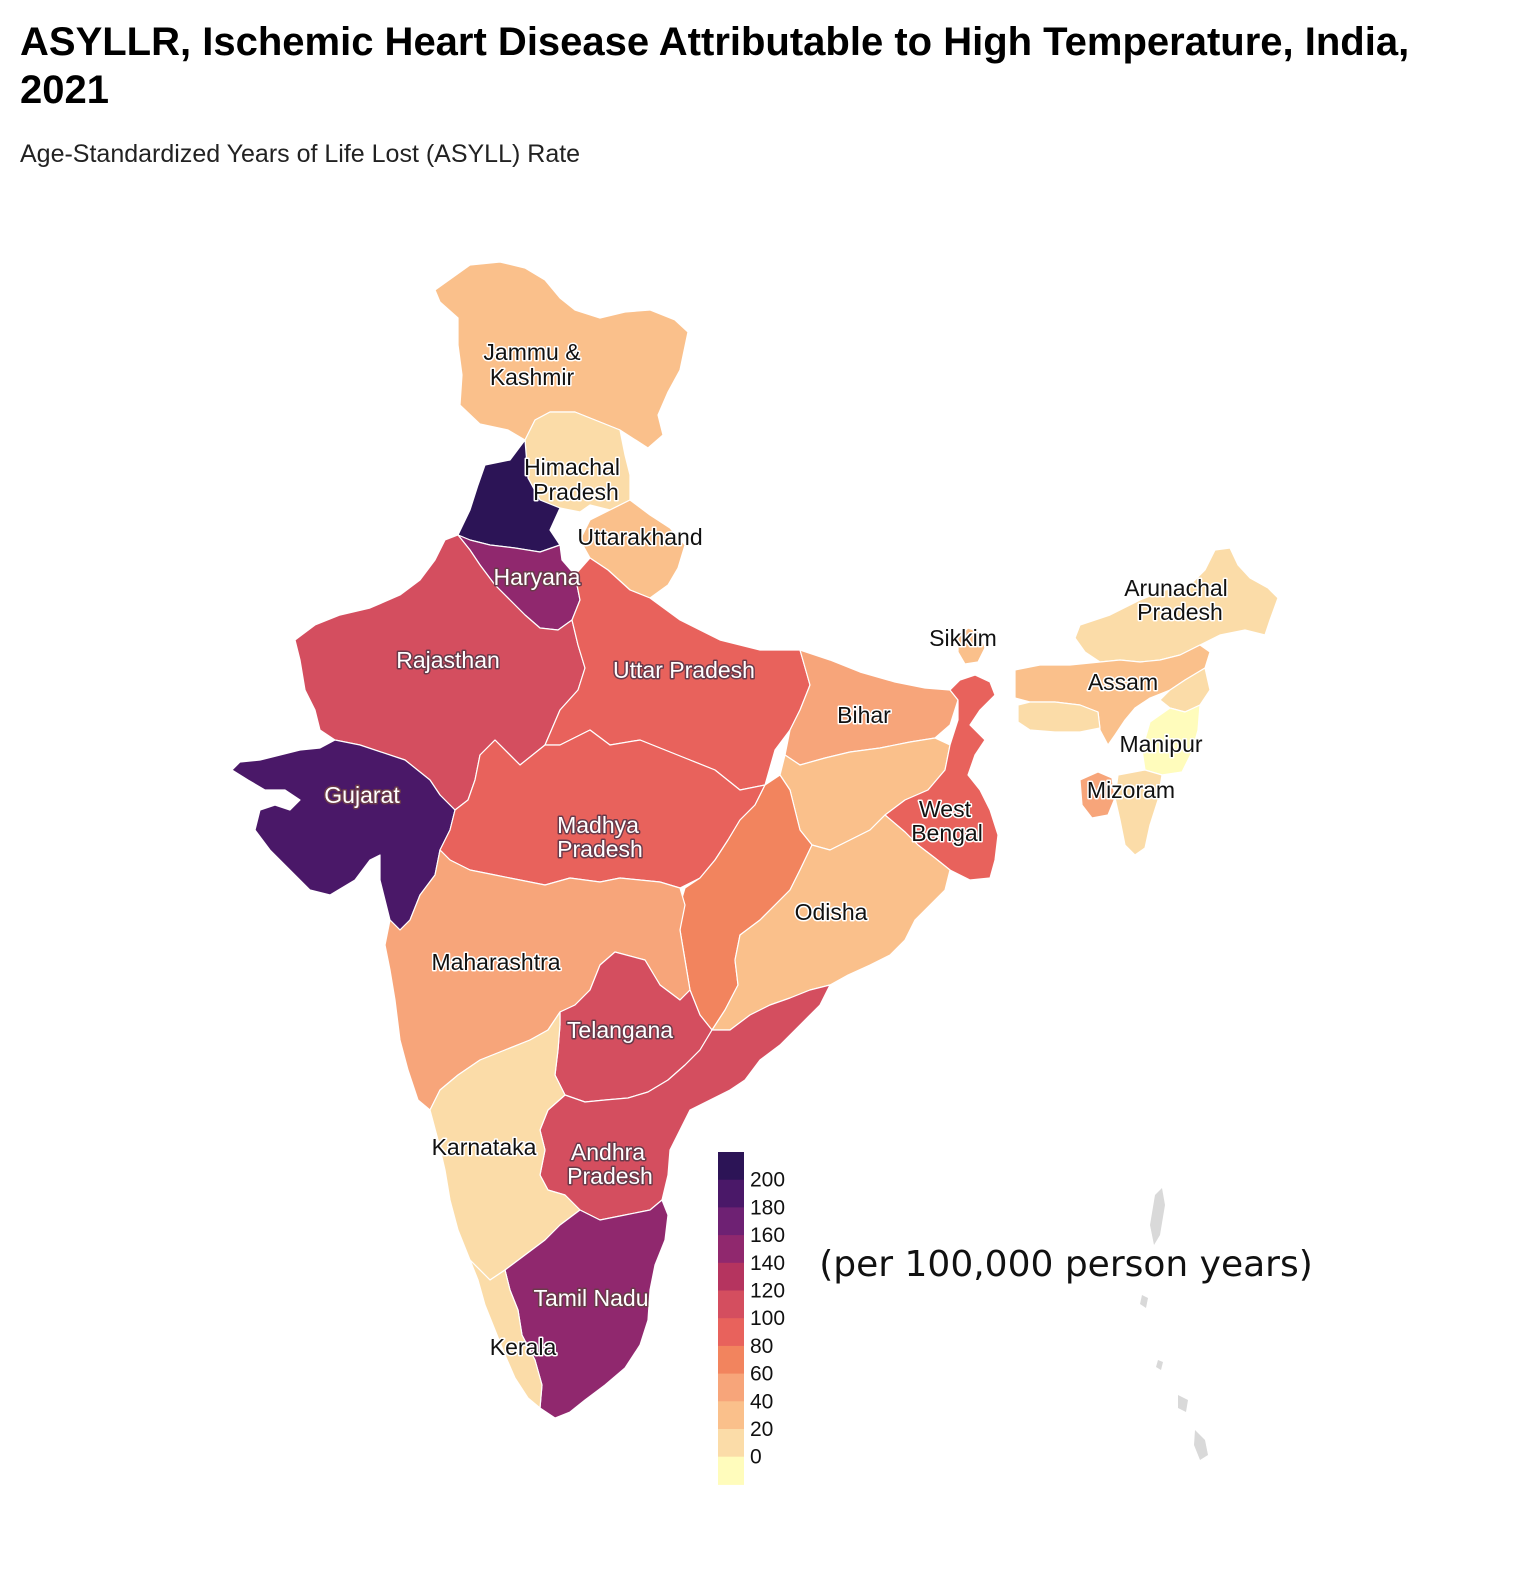  What do you see at coordinates (941, 777) in the screenshot?
I see `region-west-bengal` at bounding box center [941, 777].